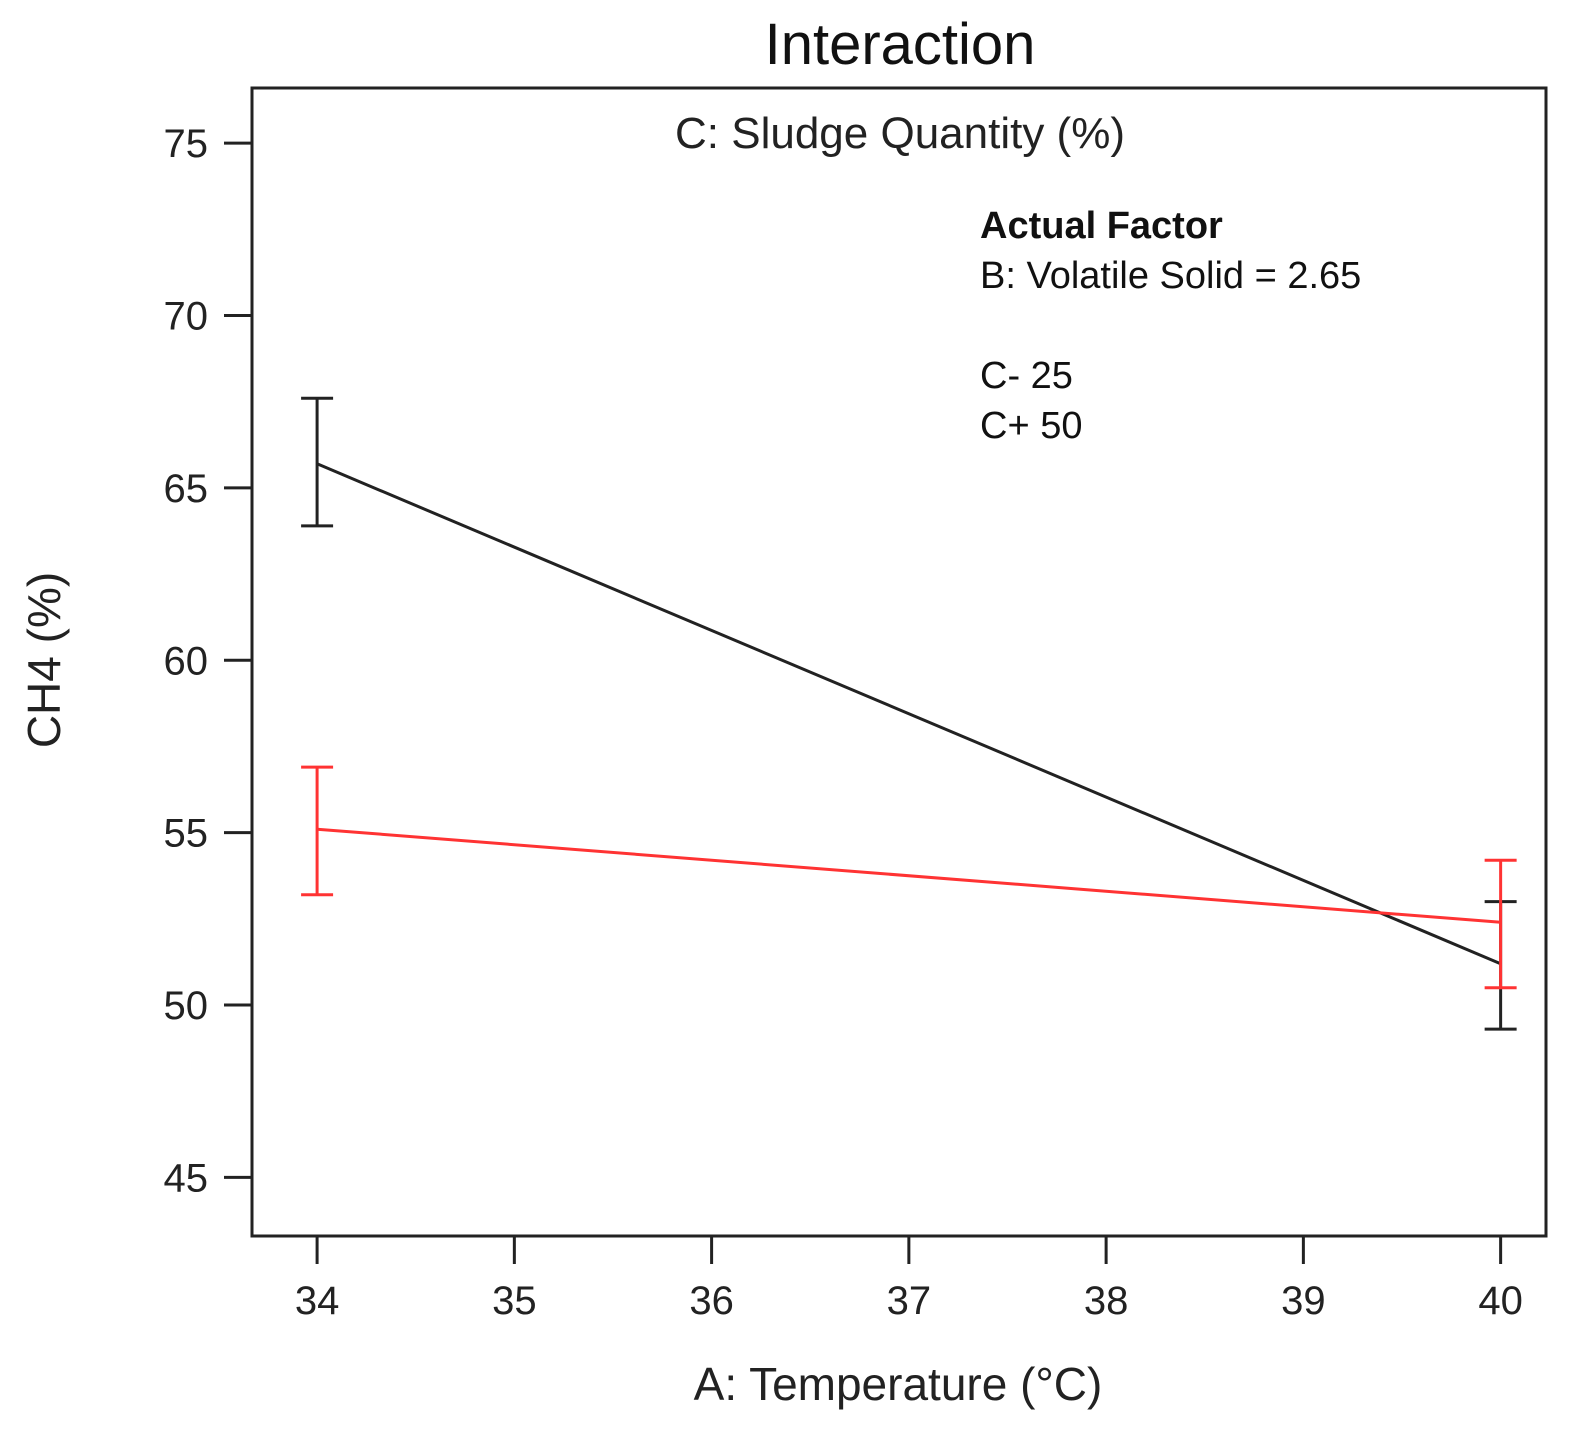  I want to click on legend-series-high: C+ 50, so click(1031, 426).